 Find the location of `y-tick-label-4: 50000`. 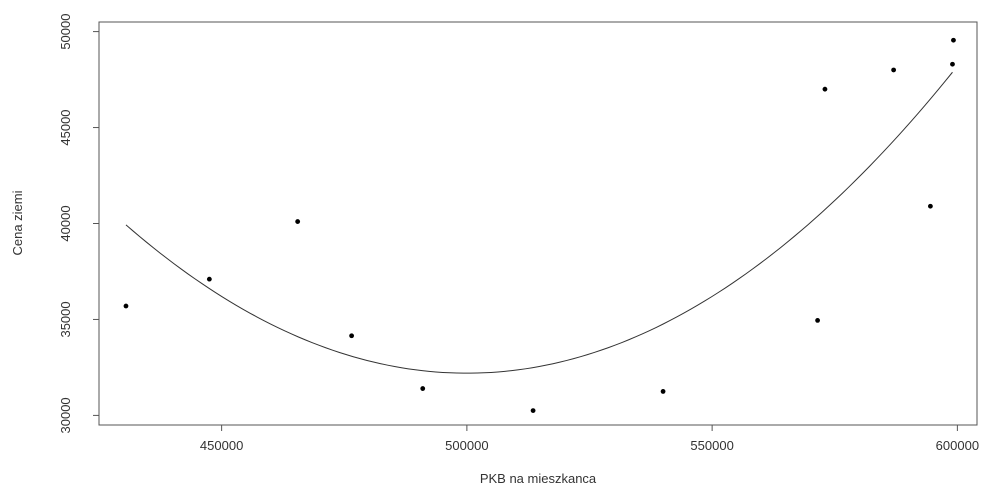

y-tick-label-4: 50000 is located at coordinates (65, 32).